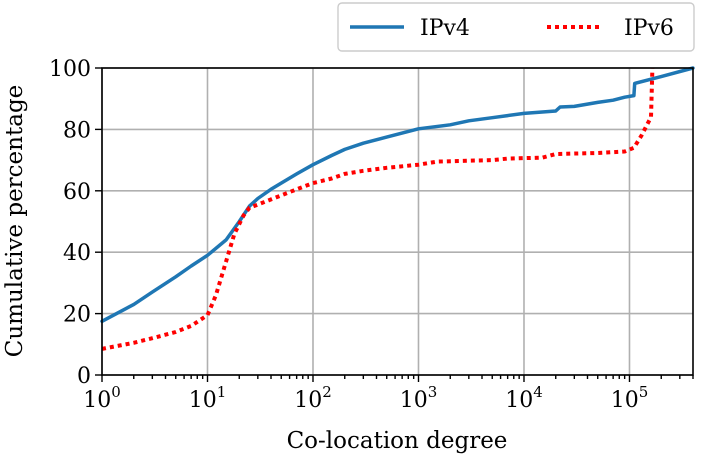 This screenshot has height=459, width=707. Describe the element at coordinates (102, 398) in the screenshot. I see `x-tick-label: 10⁰` at that location.